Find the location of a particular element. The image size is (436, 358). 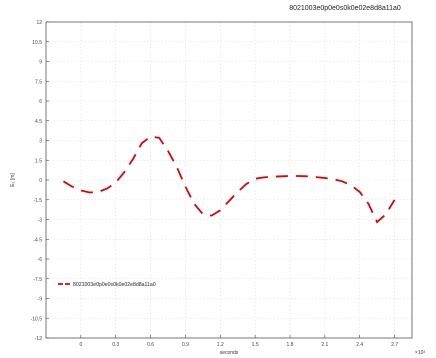

legend-label: 8021003e0p0e0s0k0e02e8d8a11a0 is located at coordinates (114, 285).